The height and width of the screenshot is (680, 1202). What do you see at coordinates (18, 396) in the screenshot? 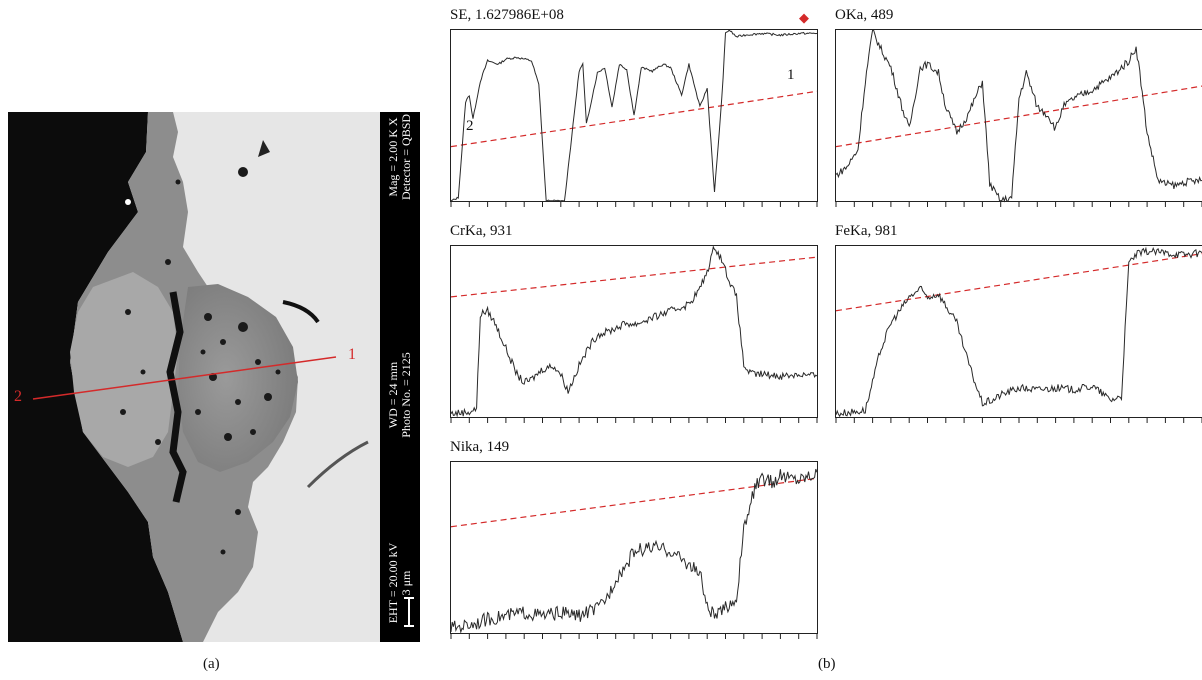
I see `line-label-end: 2` at bounding box center [18, 396].